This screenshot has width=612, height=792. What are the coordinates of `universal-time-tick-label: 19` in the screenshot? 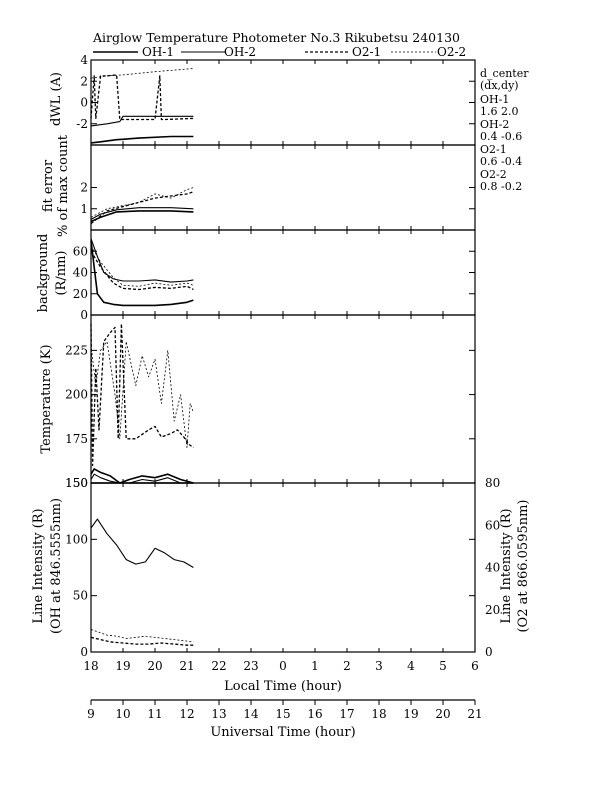 It's located at (410, 714).